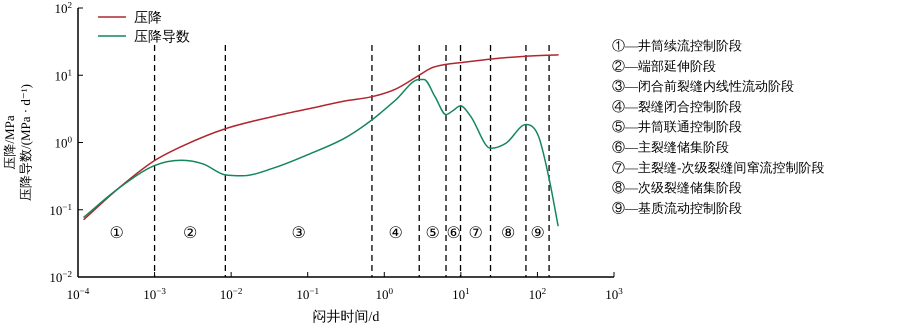  What do you see at coordinates (308, 294) in the screenshot?
I see `x-tick-label: 10$^{−1}$` at bounding box center [308, 294].